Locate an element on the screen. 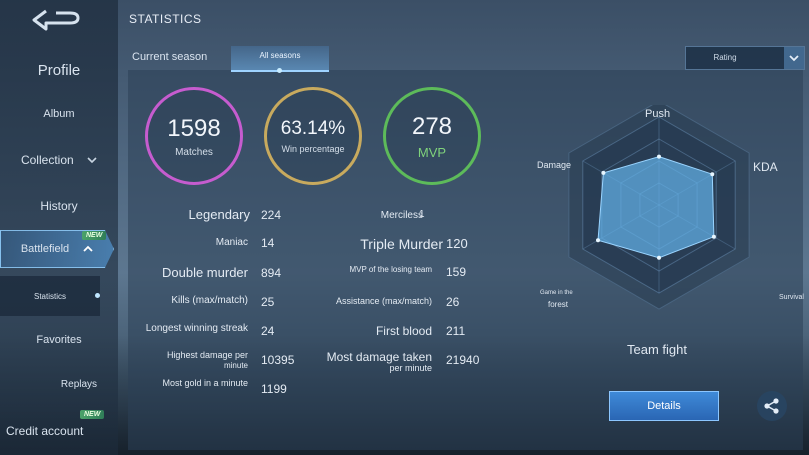 The image size is (809, 455). sidebar-item-replays: Replays is located at coordinates (79, 384).